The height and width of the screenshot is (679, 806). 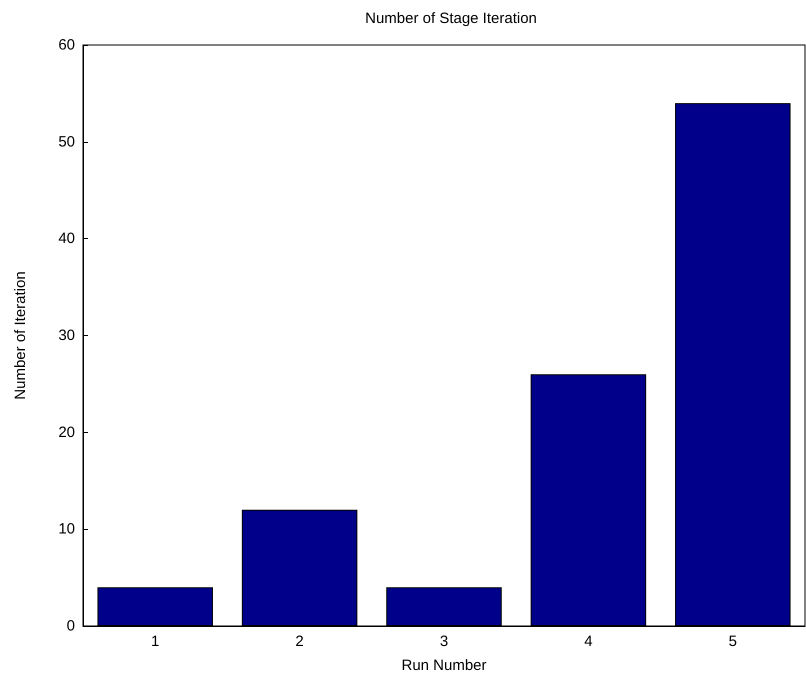 What do you see at coordinates (732, 641) in the screenshot?
I see `x-tick-label: 5` at bounding box center [732, 641].